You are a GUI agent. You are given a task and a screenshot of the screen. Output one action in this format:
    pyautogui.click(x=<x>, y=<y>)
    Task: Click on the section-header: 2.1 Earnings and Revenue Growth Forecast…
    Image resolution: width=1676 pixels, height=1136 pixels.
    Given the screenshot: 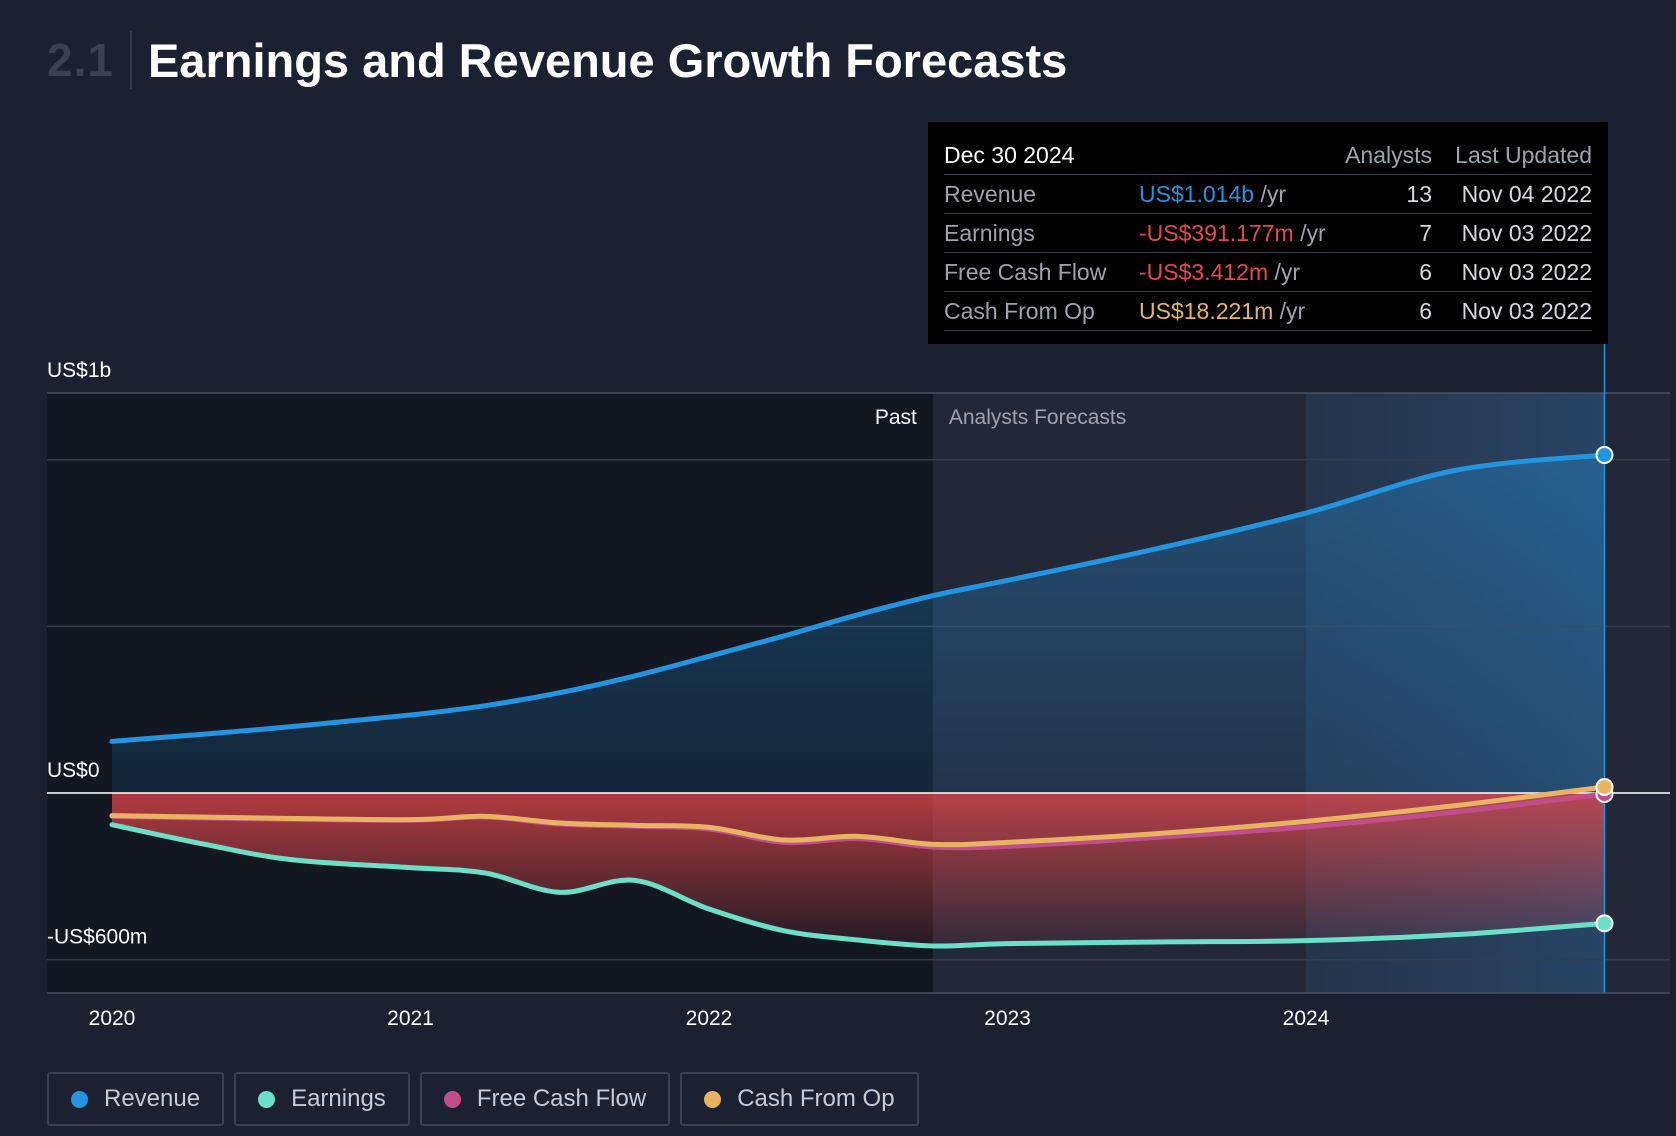 What is the action you would take?
    pyautogui.click(x=557, y=60)
    